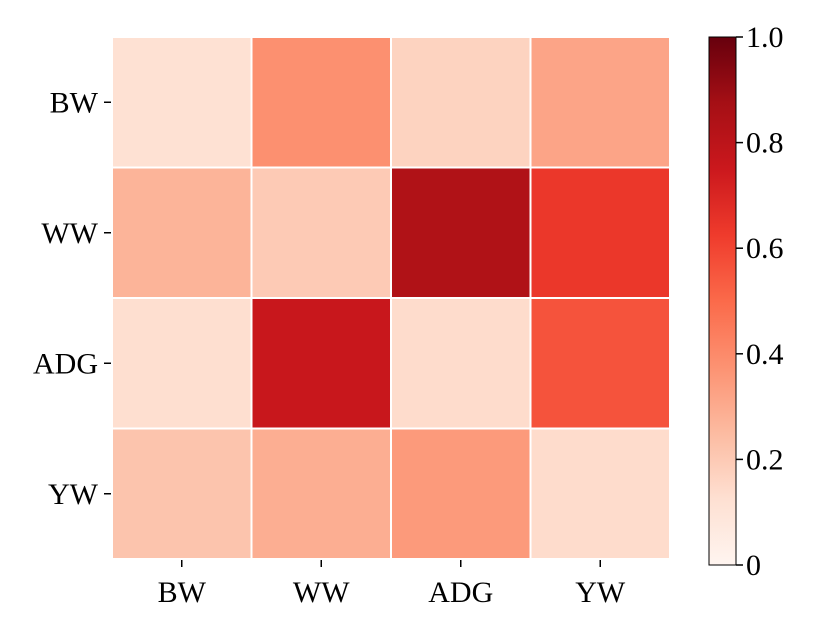  Describe the element at coordinates (600, 102) in the screenshot. I see `heatmap-cell-bw-yw` at that location.